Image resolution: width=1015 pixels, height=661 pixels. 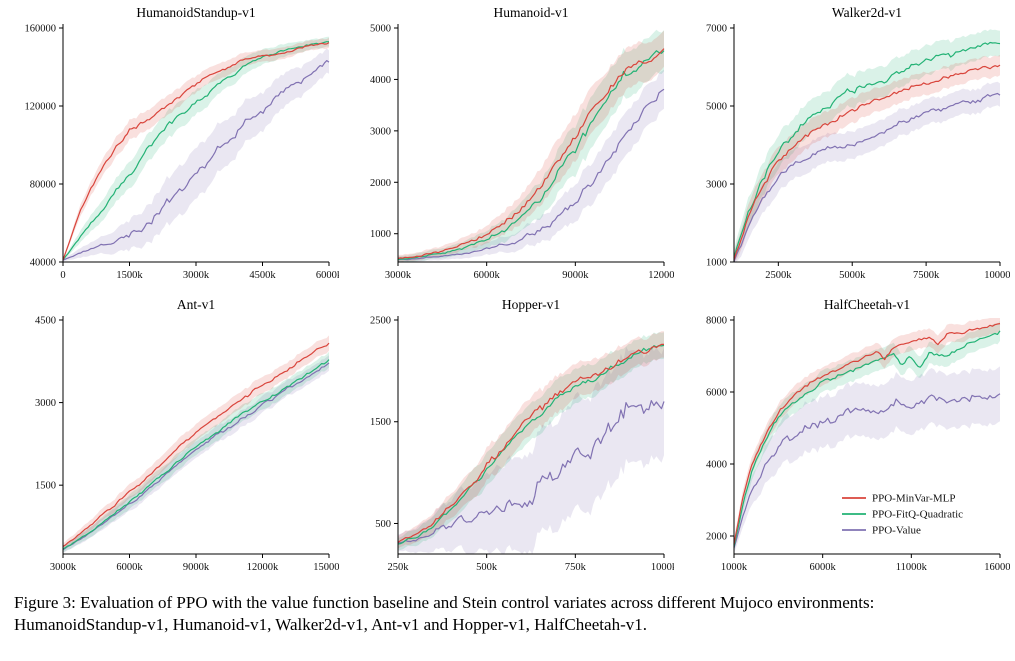 I want to click on x-tick-label: 0, so click(x=62, y=275).